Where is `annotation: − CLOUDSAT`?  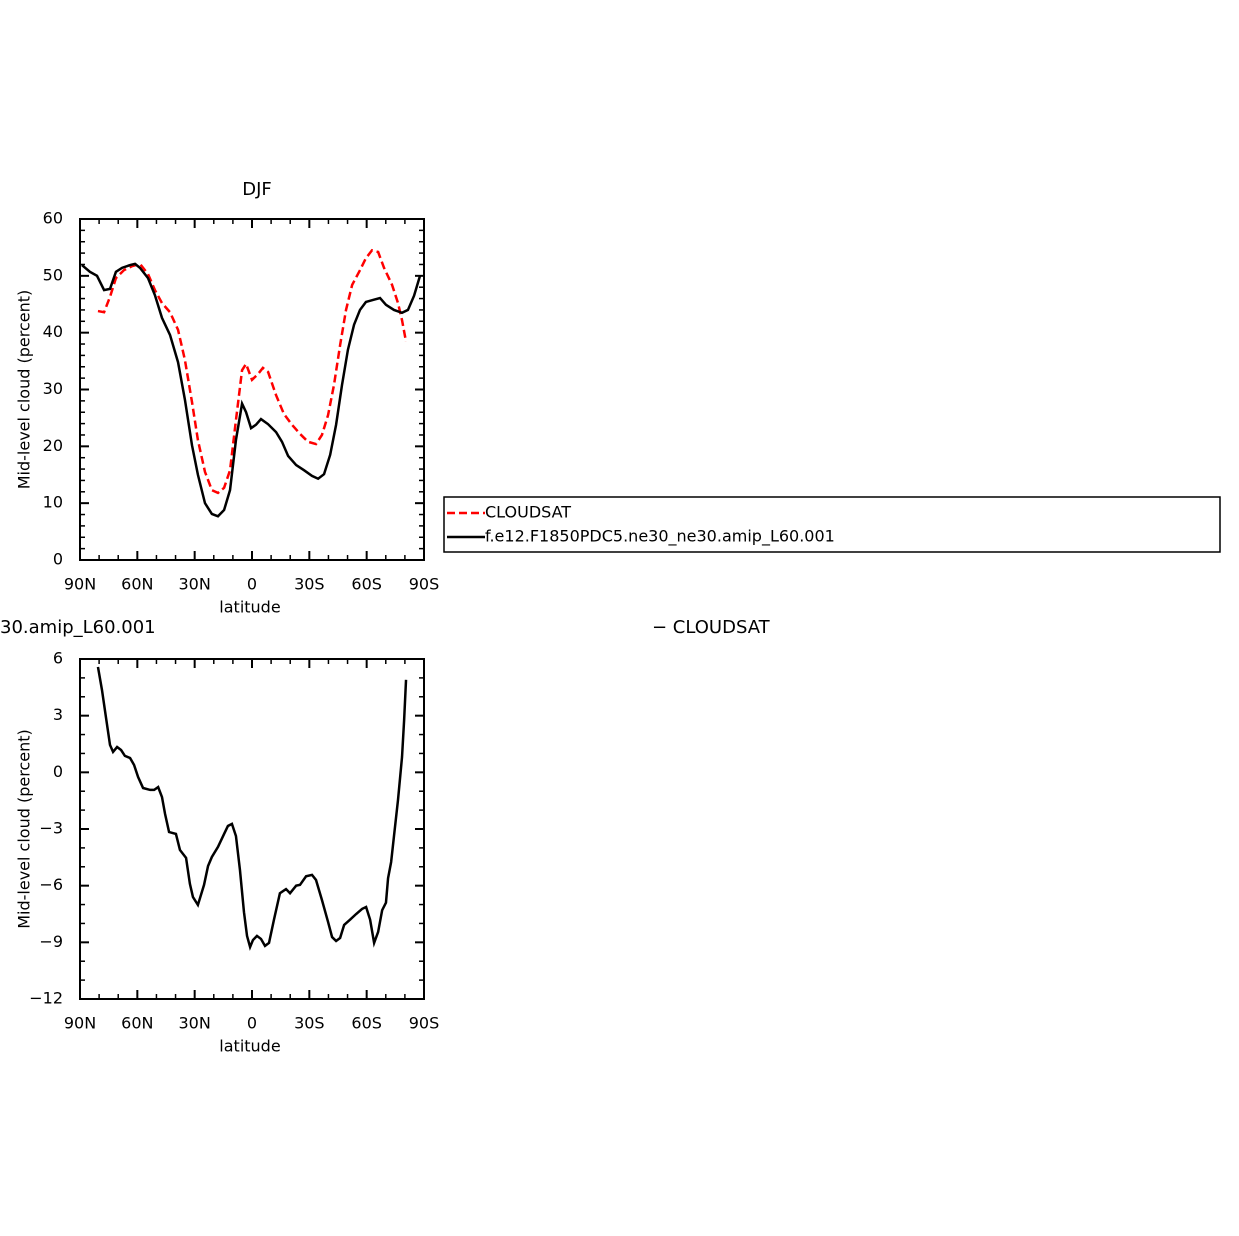 annotation: − CLOUDSAT is located at coordinates (711, 627).